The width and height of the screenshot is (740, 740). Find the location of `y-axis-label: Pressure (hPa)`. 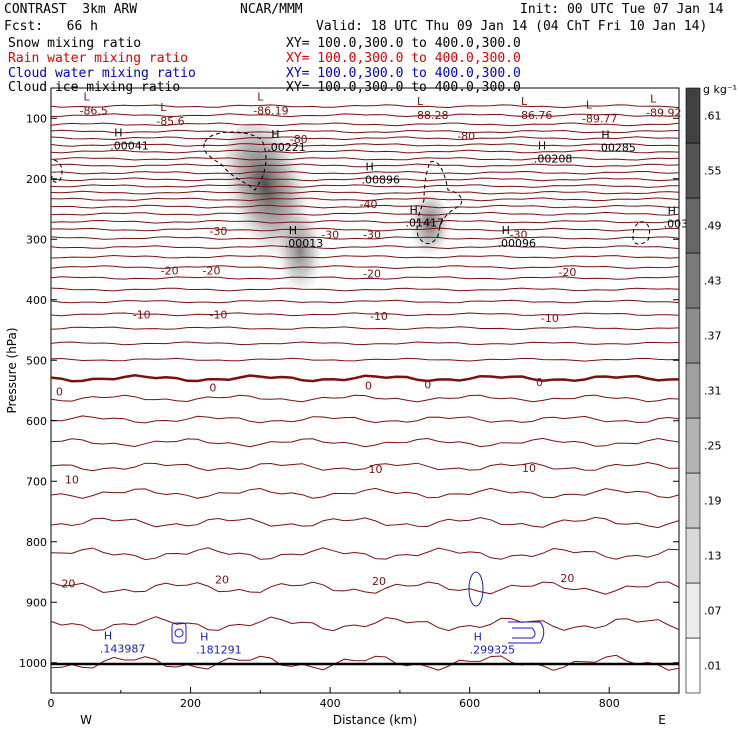

y-axis-label: Pressure (hPa) is located at coordinates (12, 370).